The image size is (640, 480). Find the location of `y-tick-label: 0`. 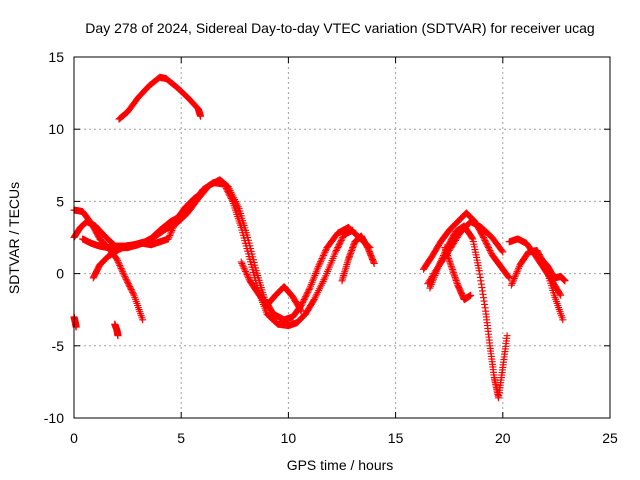

y-tick-label: 0 is located at coordinates (60, 274).